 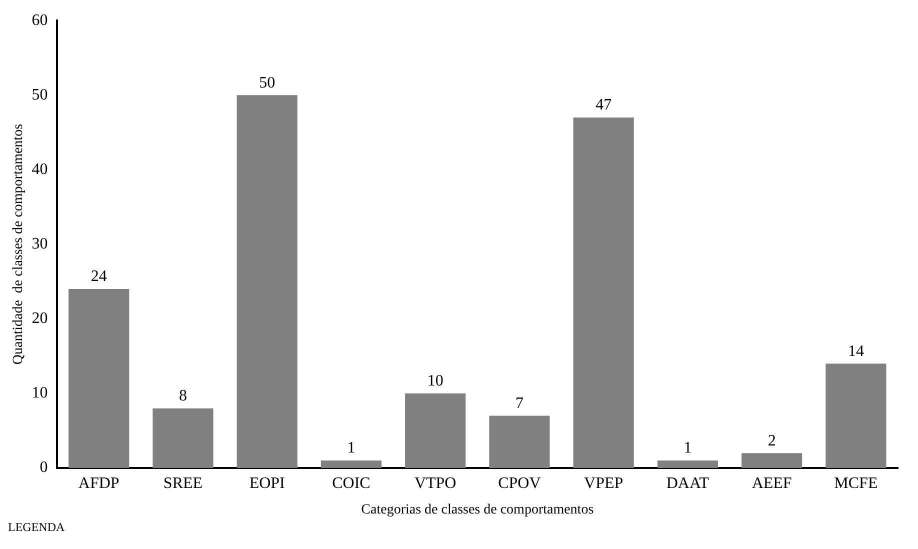 I want to click on y-tick-label: 60, so click(x=40, y=20).